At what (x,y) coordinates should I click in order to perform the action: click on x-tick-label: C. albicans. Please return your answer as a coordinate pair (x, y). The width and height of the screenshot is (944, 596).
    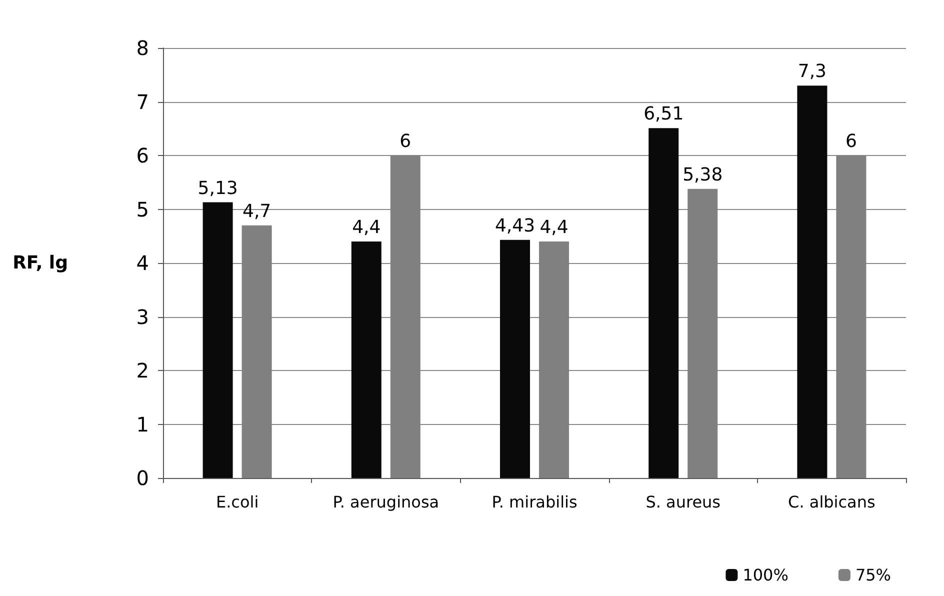
    Looking at the image, I should click on (832, 502).